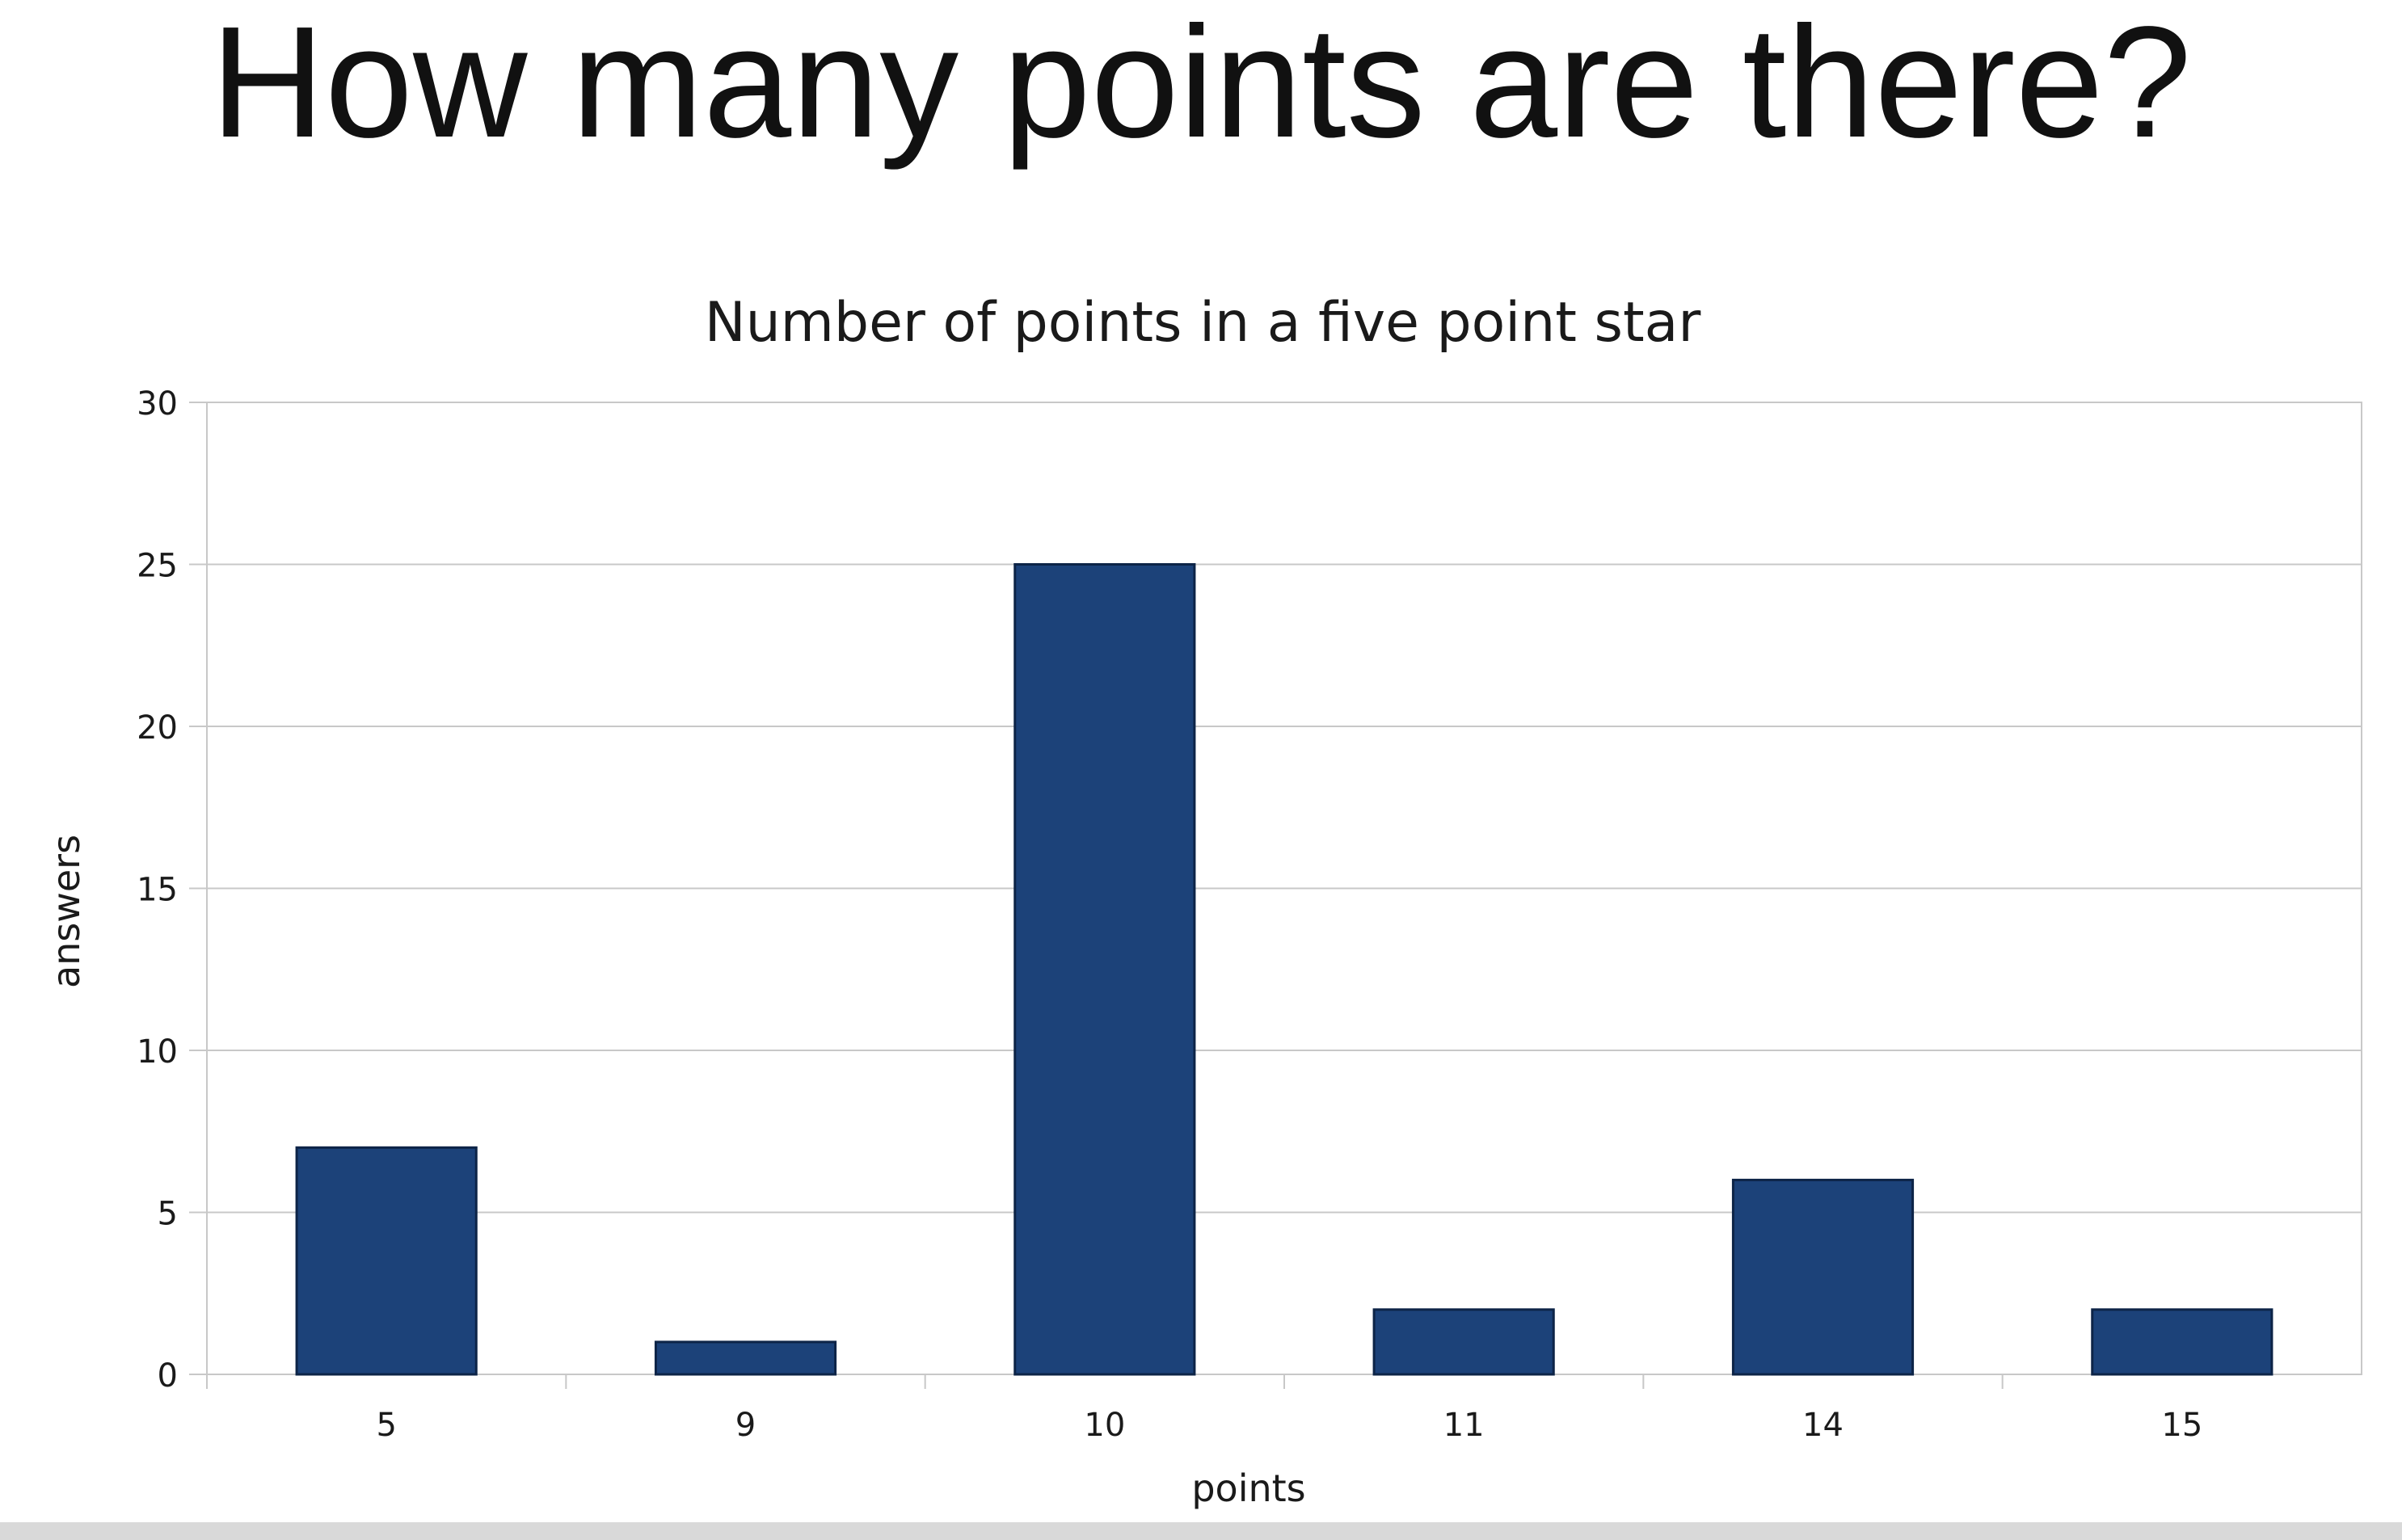 The height and width of the screenshot is (1540, 2402). I want to click on x-axis-label: points, so click(1248, 1488).